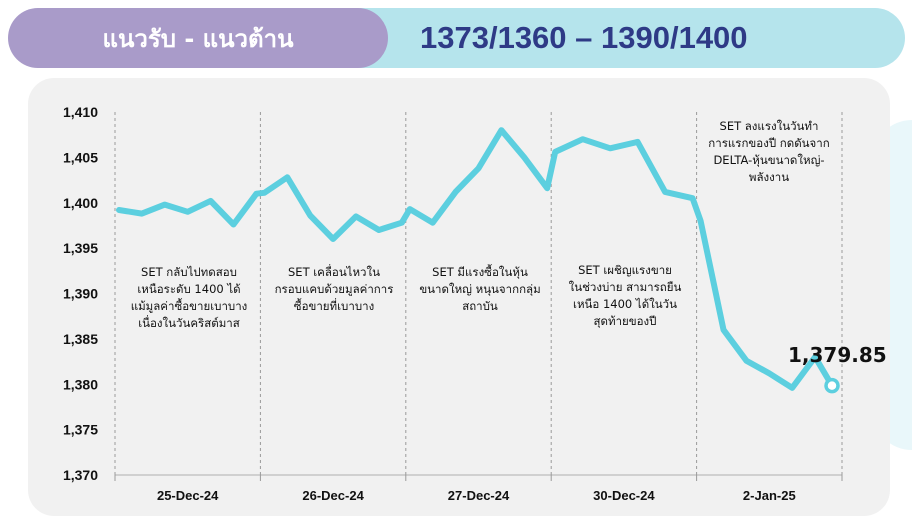 The height and width of the screenshot is (521, 912). What do you see at coordinates (80, 430) in the screenshot?
I see `y-tick-label: 1,375` at bounding box center [80, 430].